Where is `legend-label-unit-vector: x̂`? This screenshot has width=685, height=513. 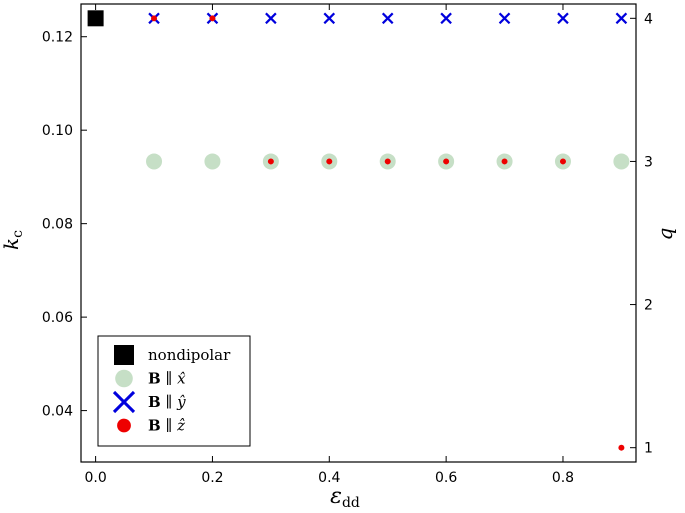 legend-label-unit-vector: x̂ is located at coordinates (181, 379).